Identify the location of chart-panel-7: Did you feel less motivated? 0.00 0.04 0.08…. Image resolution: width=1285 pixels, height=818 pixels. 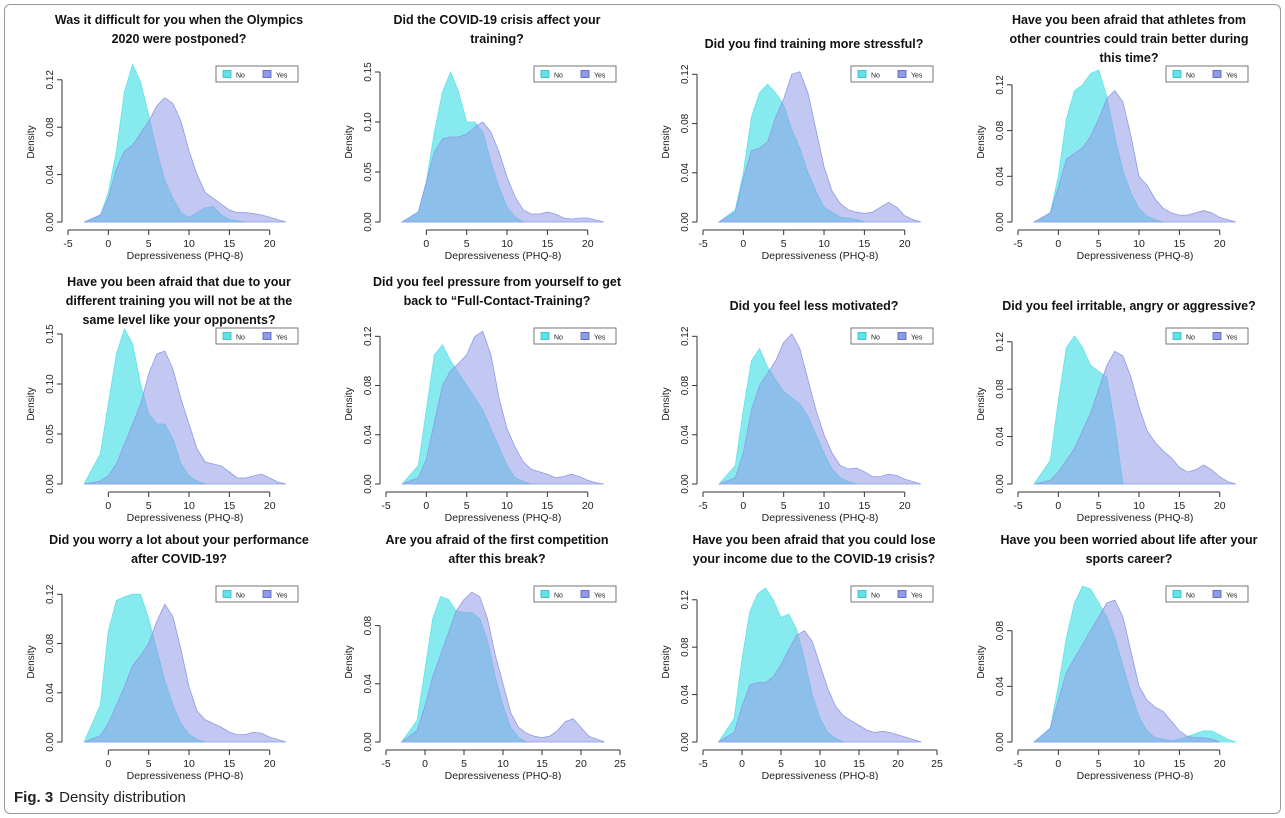
(797, 411).